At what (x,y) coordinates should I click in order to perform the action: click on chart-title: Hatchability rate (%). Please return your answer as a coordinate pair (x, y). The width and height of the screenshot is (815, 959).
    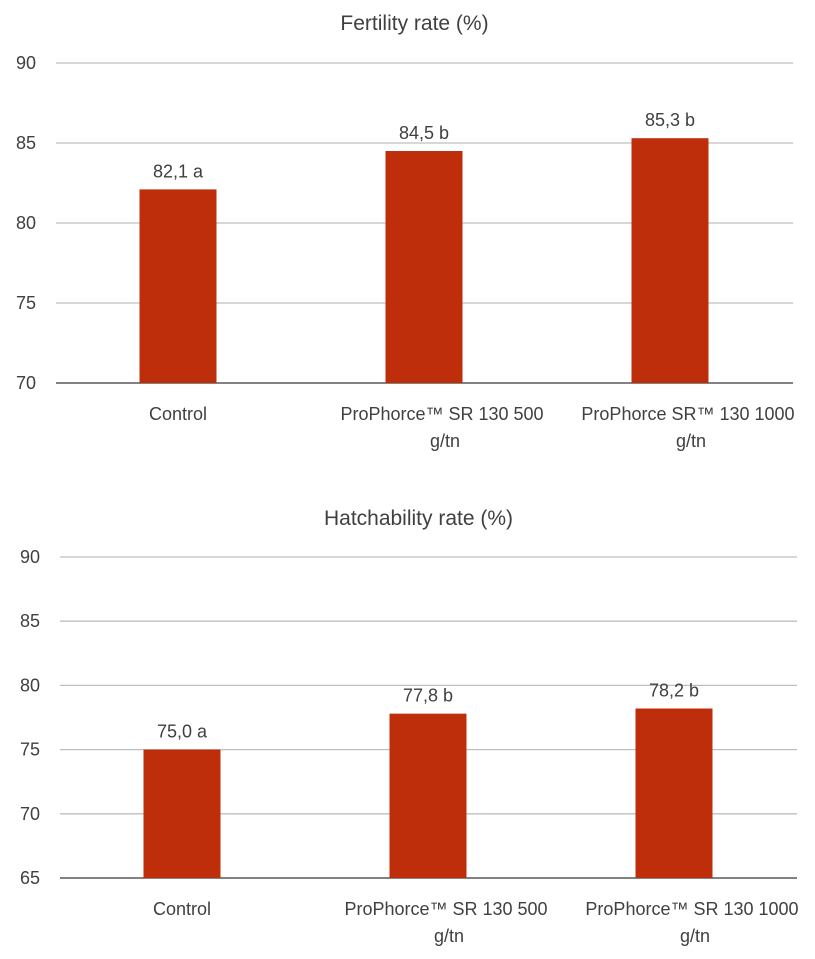
    Looking at the image, I should click on (418, 518).